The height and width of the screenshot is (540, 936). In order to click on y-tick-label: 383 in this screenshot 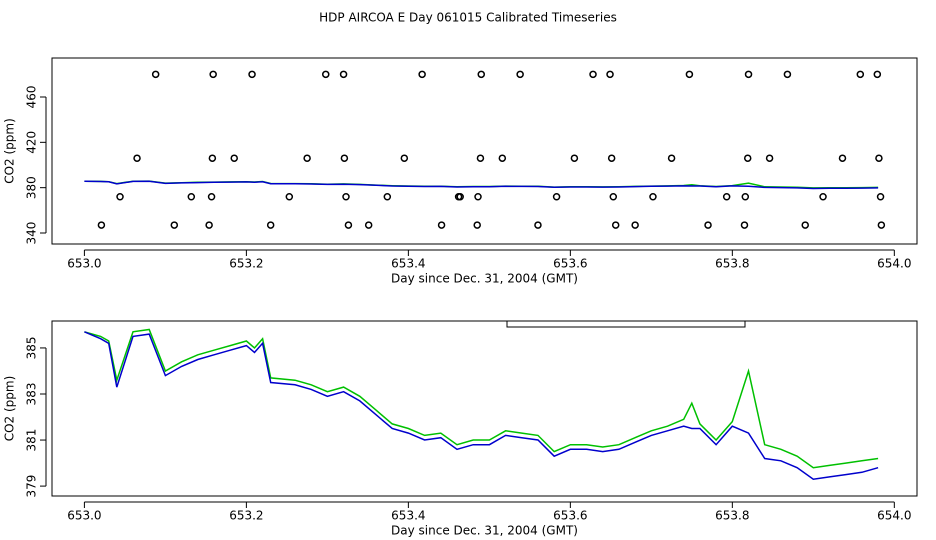, I will do `click(32, 394)`.